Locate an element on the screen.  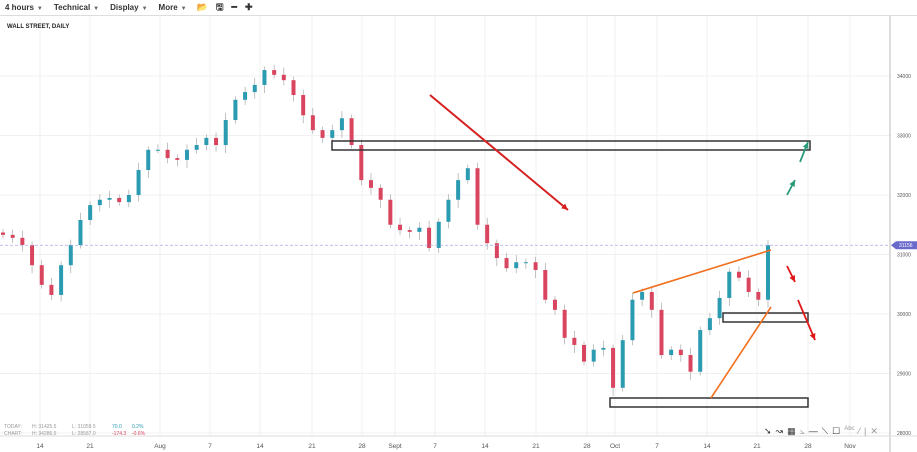
x-tick-label: Nov is located at coordinates (850, 446).